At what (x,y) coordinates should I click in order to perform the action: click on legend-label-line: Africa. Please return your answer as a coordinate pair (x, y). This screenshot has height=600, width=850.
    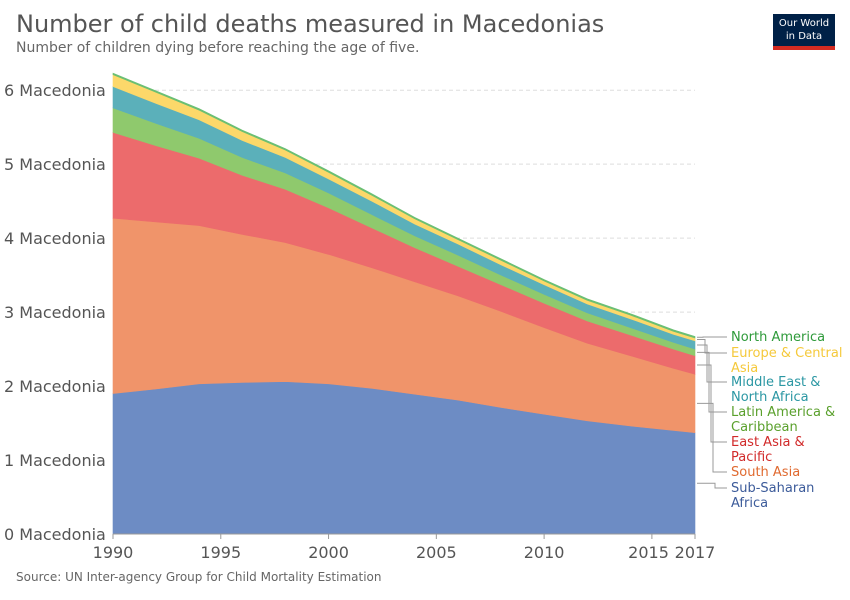
    Looking at the image, I should click on (749, 503).